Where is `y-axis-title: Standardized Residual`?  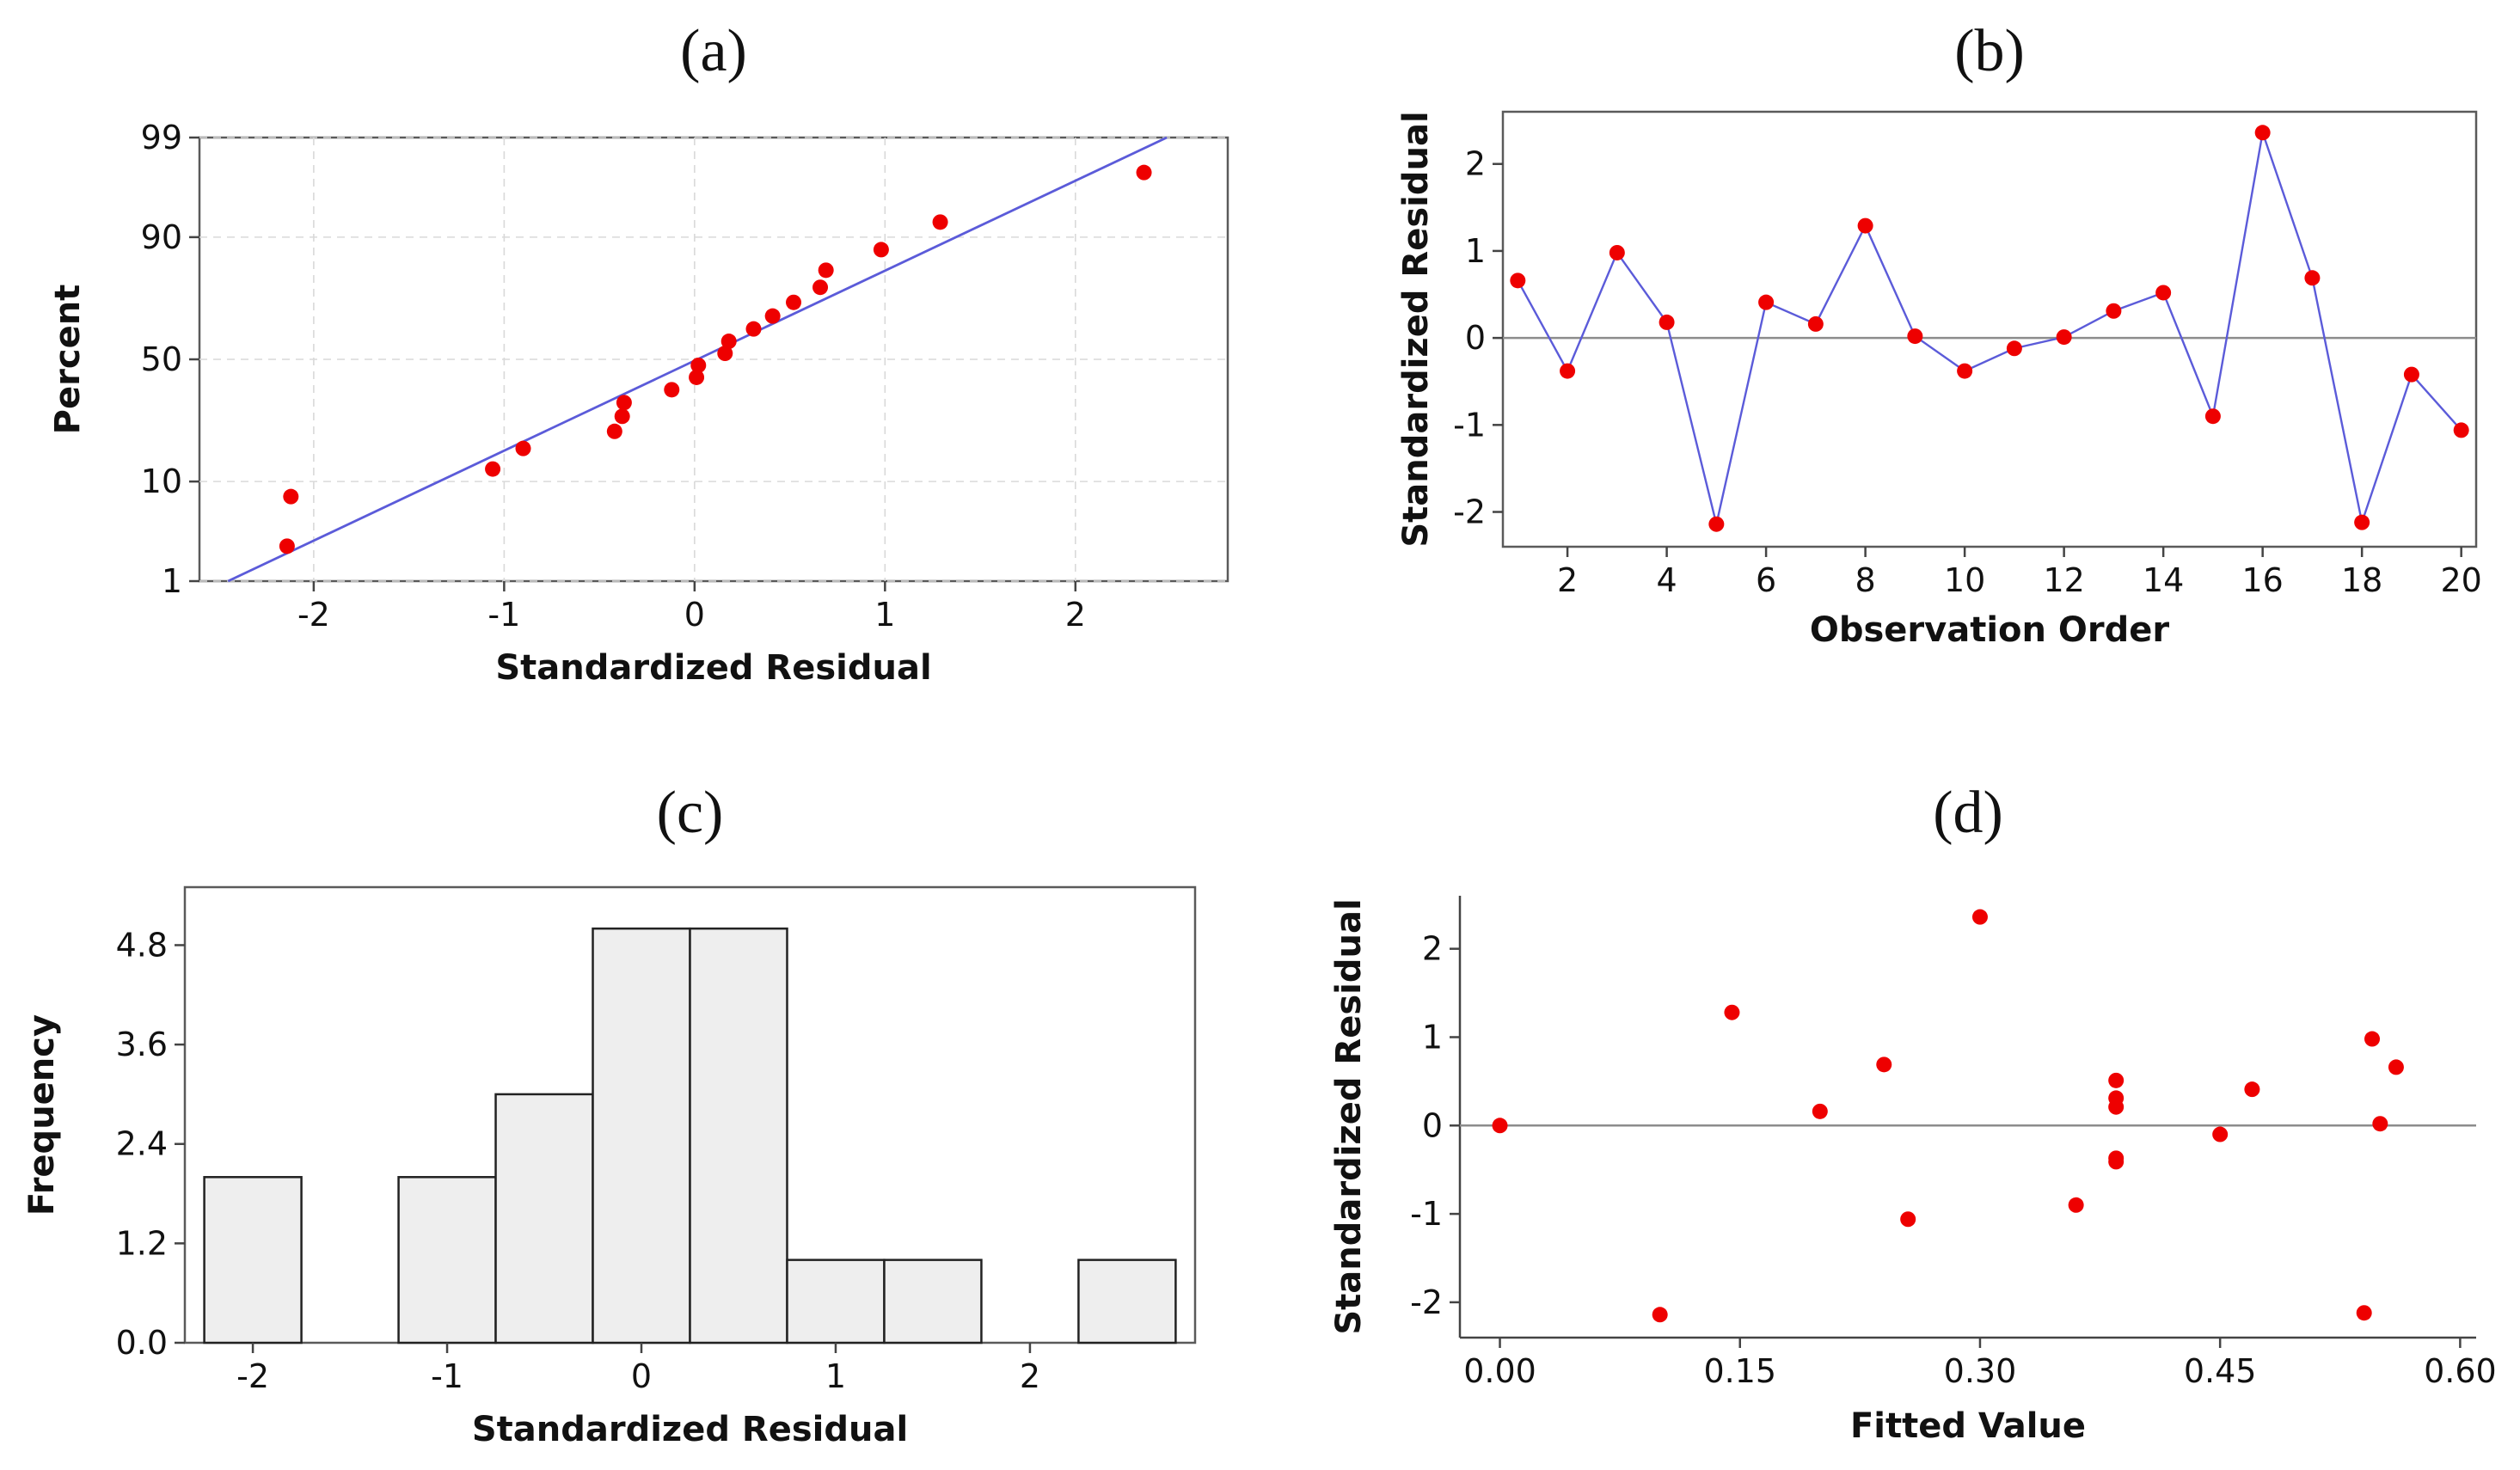 y-axis-title: Standardized Residual is located at coordinates (1349, 1116).